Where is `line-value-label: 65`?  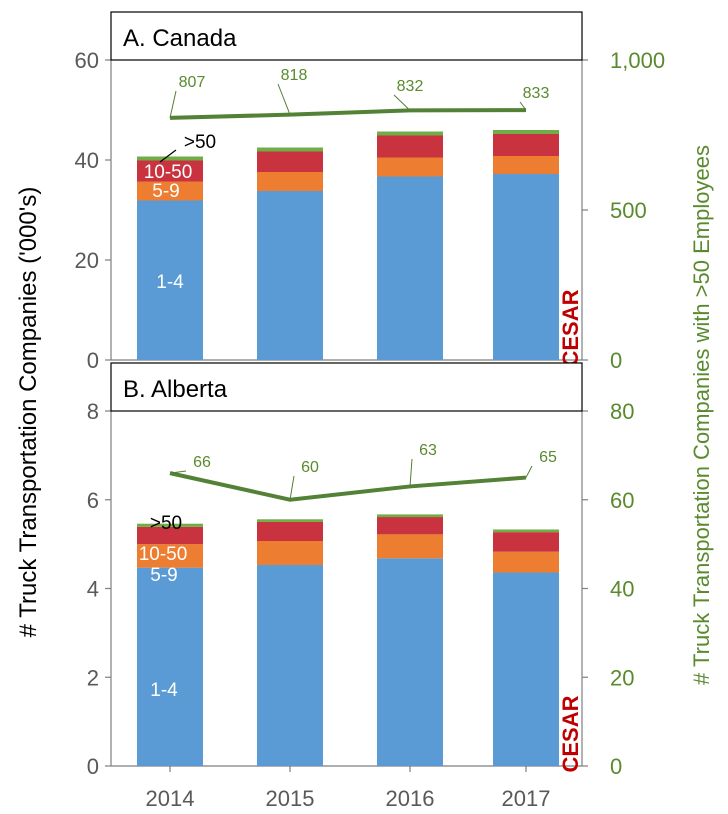 line-value-label: 65 is located at coordinates (548, 457).